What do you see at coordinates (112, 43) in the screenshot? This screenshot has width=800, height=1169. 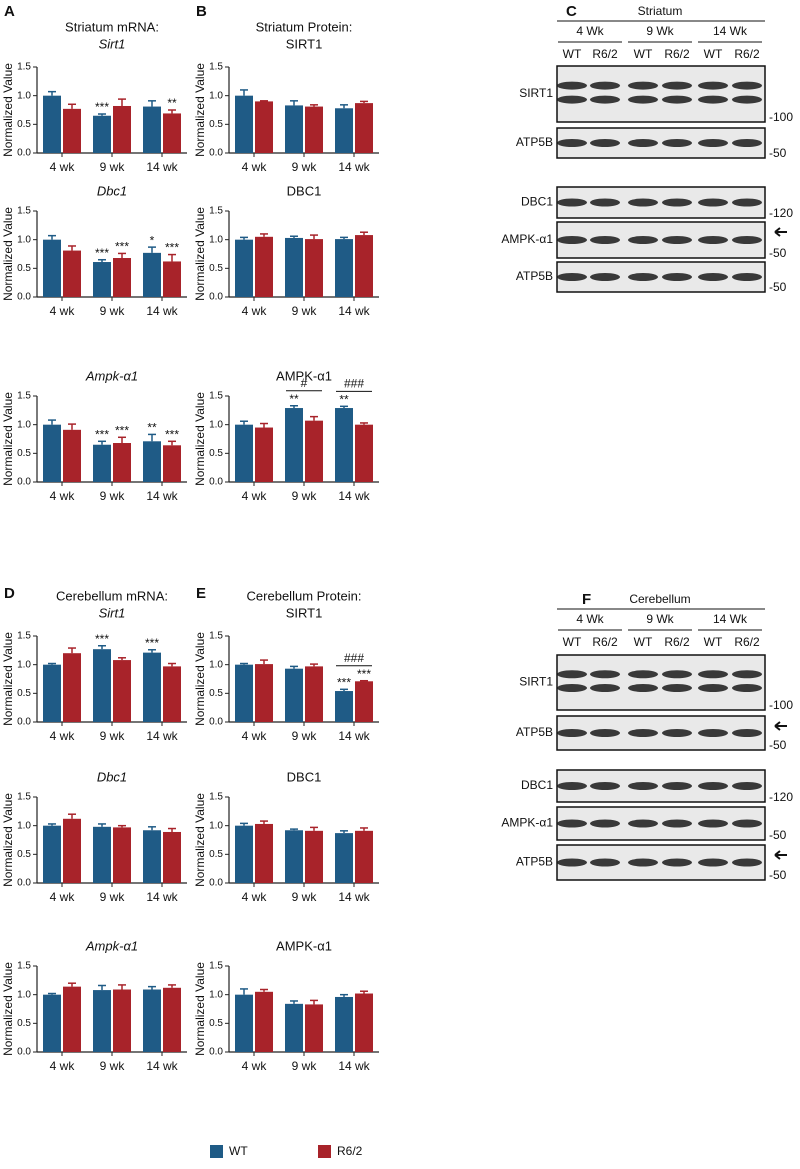 I see `chart-subtitle: Sirt1` at bounding box center [112, 43].